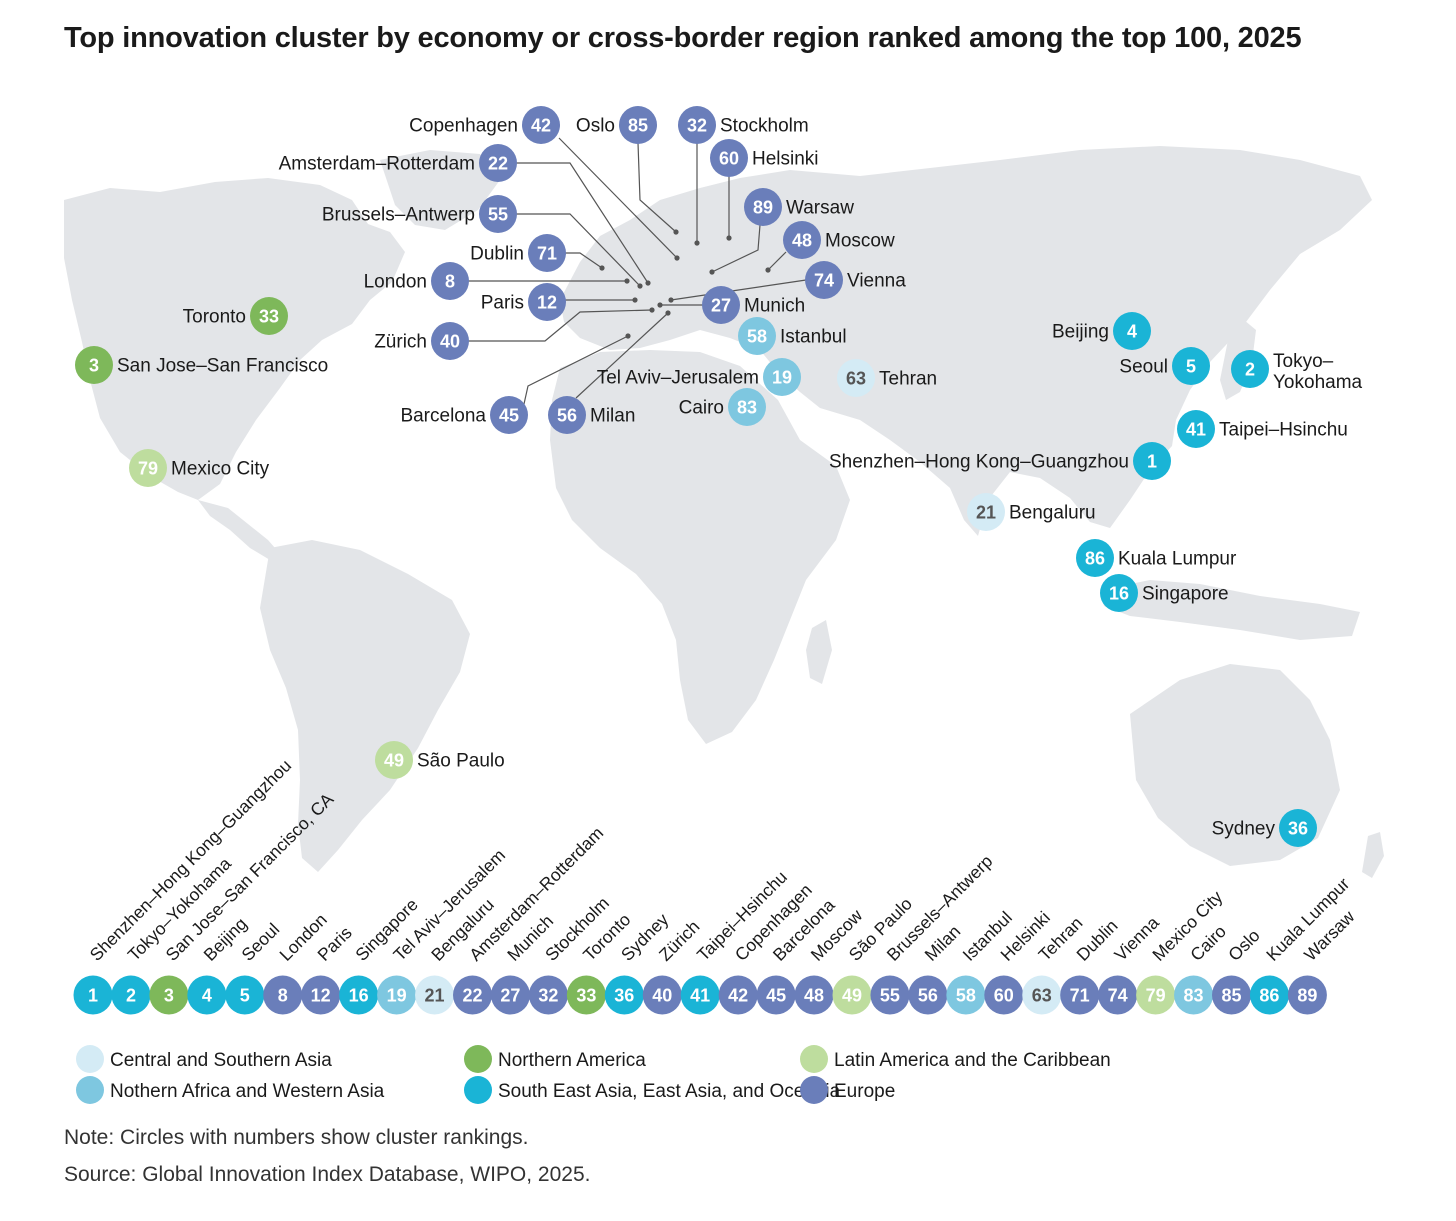 This screenshot has height=1221, width=1456. I want to click on rank-number-83: 83, so click(747, 408).